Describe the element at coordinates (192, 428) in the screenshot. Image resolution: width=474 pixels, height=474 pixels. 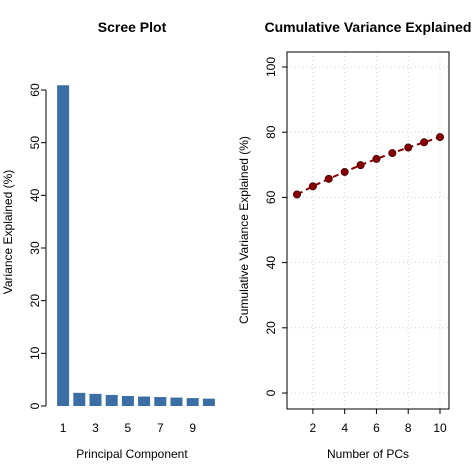
I see `scree-x-tick-label: 9` at that location.